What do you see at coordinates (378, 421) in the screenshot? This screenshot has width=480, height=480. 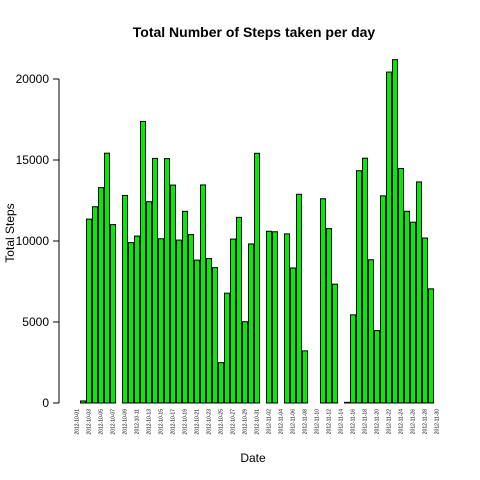 I see `x-tick-label: 2012-11-20` at bounding box center [378, 421].